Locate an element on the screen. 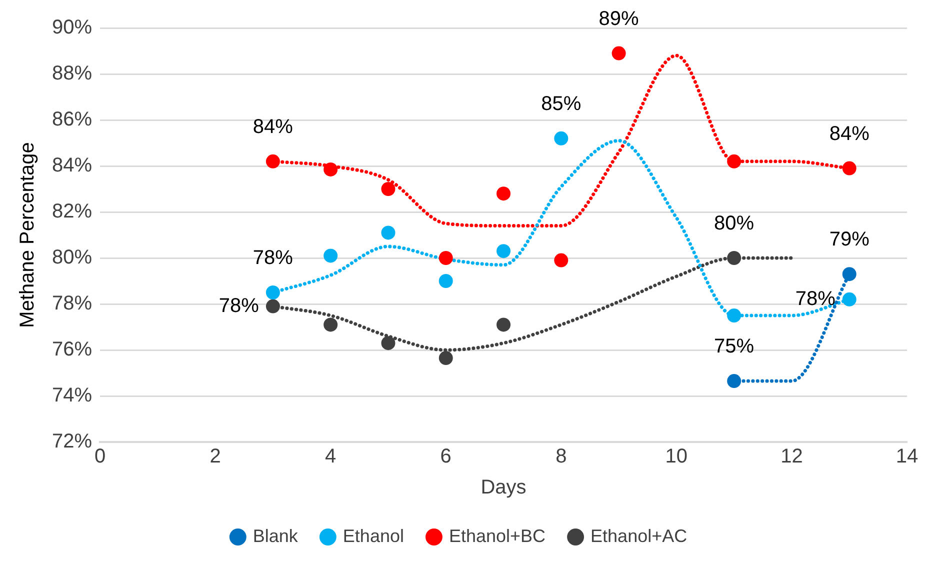 This screenshot has width=943, height=568. data-label: 79% is located at coordinates (849, 239).